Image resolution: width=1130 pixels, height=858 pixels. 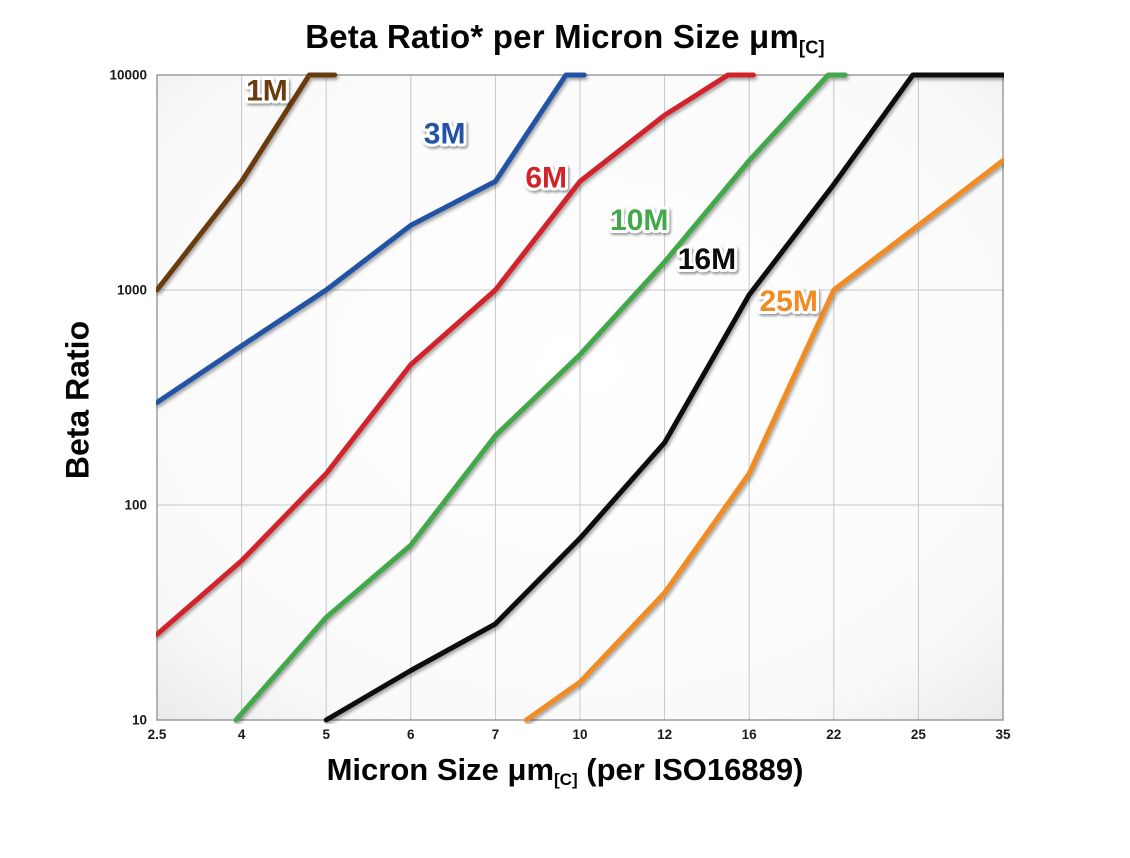 I want to click on chart-title: Beta Ratio* per Micron Size μm[C], so click(x=565, y=38).